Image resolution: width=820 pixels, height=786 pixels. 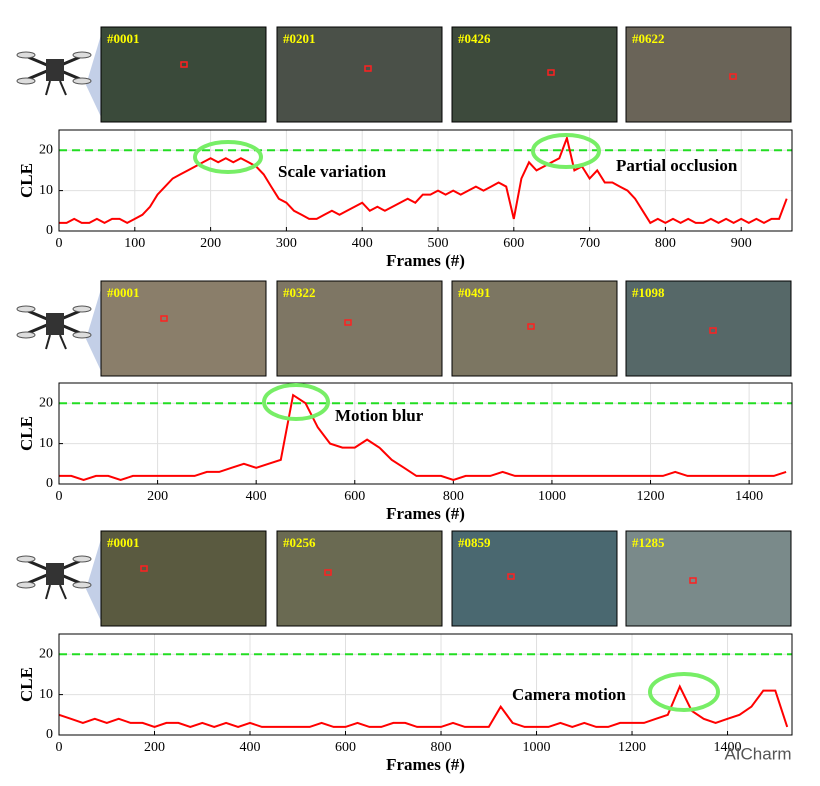 What do you see at coordinates (648, 292) in the screenshot?
I see `frame-label: #1098` at bounding box center [648, 292].